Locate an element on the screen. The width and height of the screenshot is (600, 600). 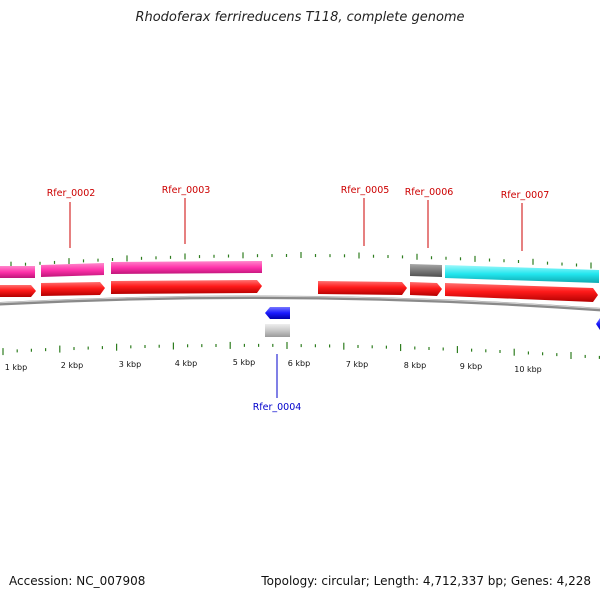
scale-label: 7 kbp is located at coordinates (357, 364).